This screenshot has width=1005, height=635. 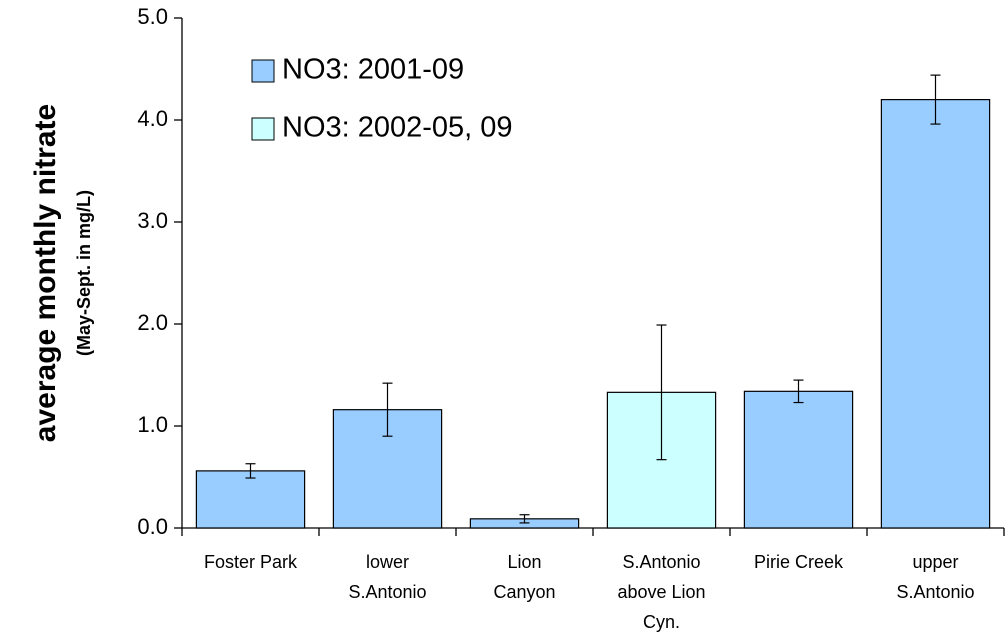 I want to click on y-axis-sublabel: (May-Sept. in mg/L), so click(x=84, y=273).